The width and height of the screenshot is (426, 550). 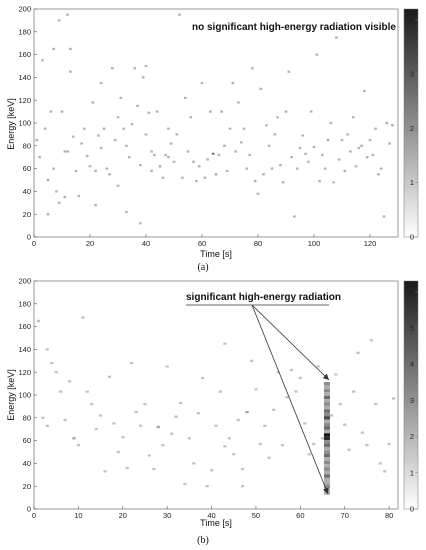 I want to click on colorbar-ticks-a: 0 1 2 3 4, so click(x=414, y=128).